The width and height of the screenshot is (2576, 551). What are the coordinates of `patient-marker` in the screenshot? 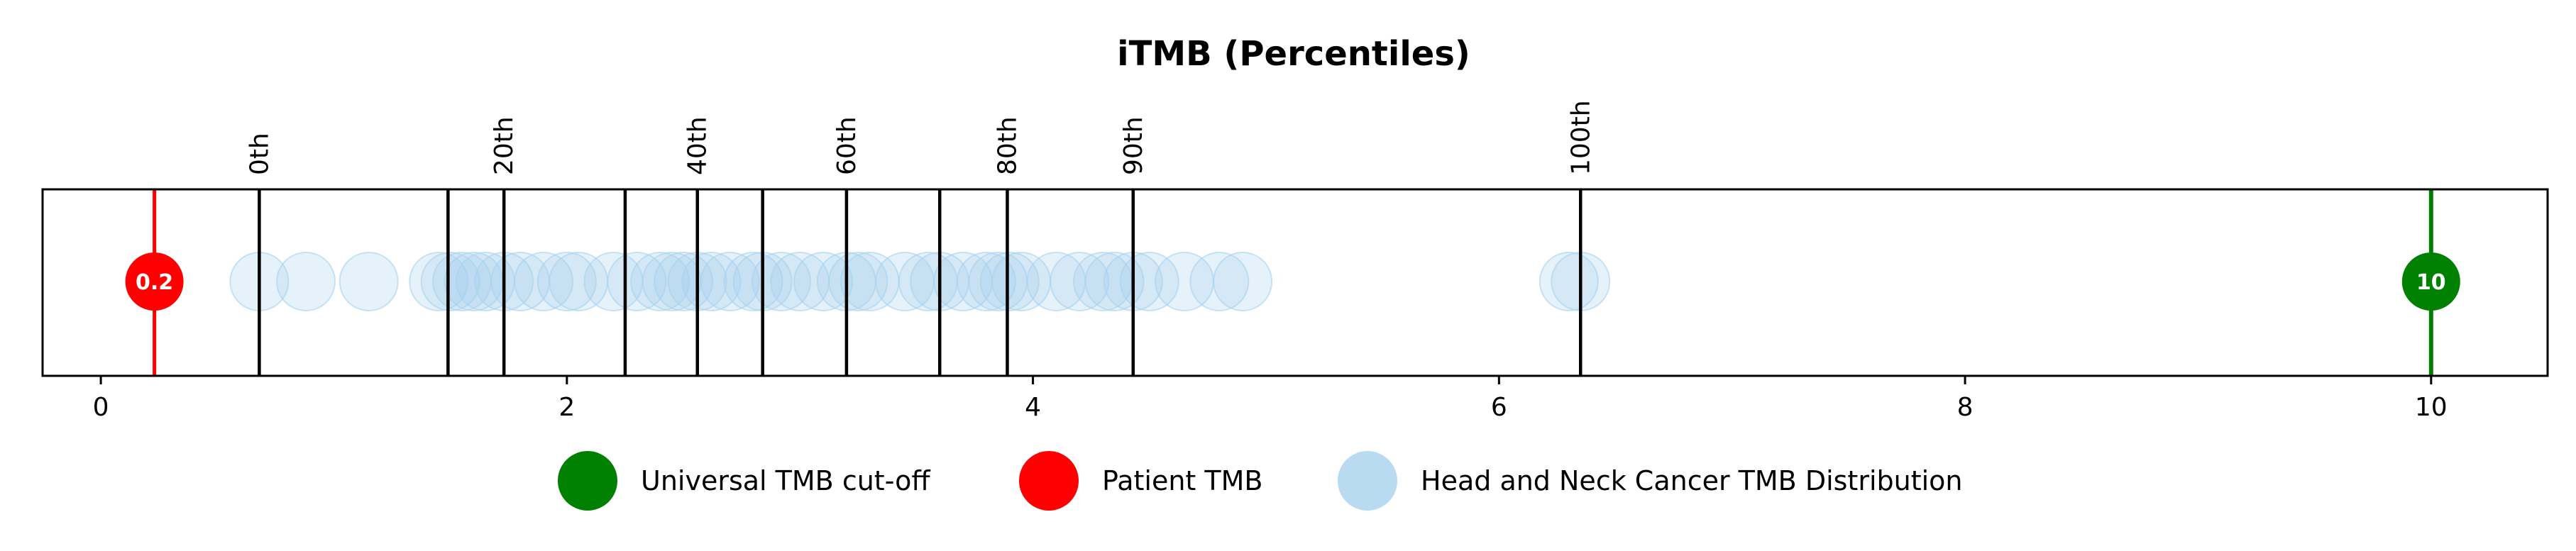 It's located at (154, 281).